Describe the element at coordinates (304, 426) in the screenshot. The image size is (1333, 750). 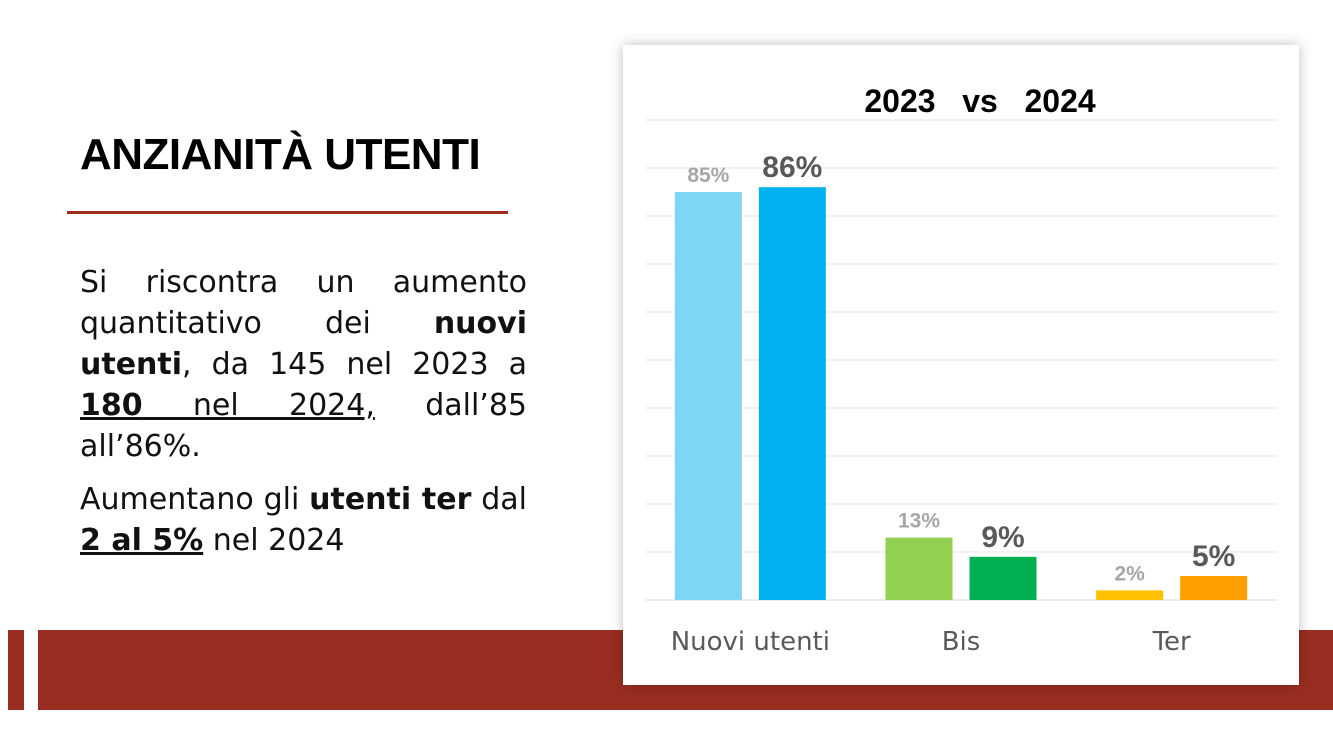
I see `paragraph1-text-3: dall’85 all’86%.` at that location.